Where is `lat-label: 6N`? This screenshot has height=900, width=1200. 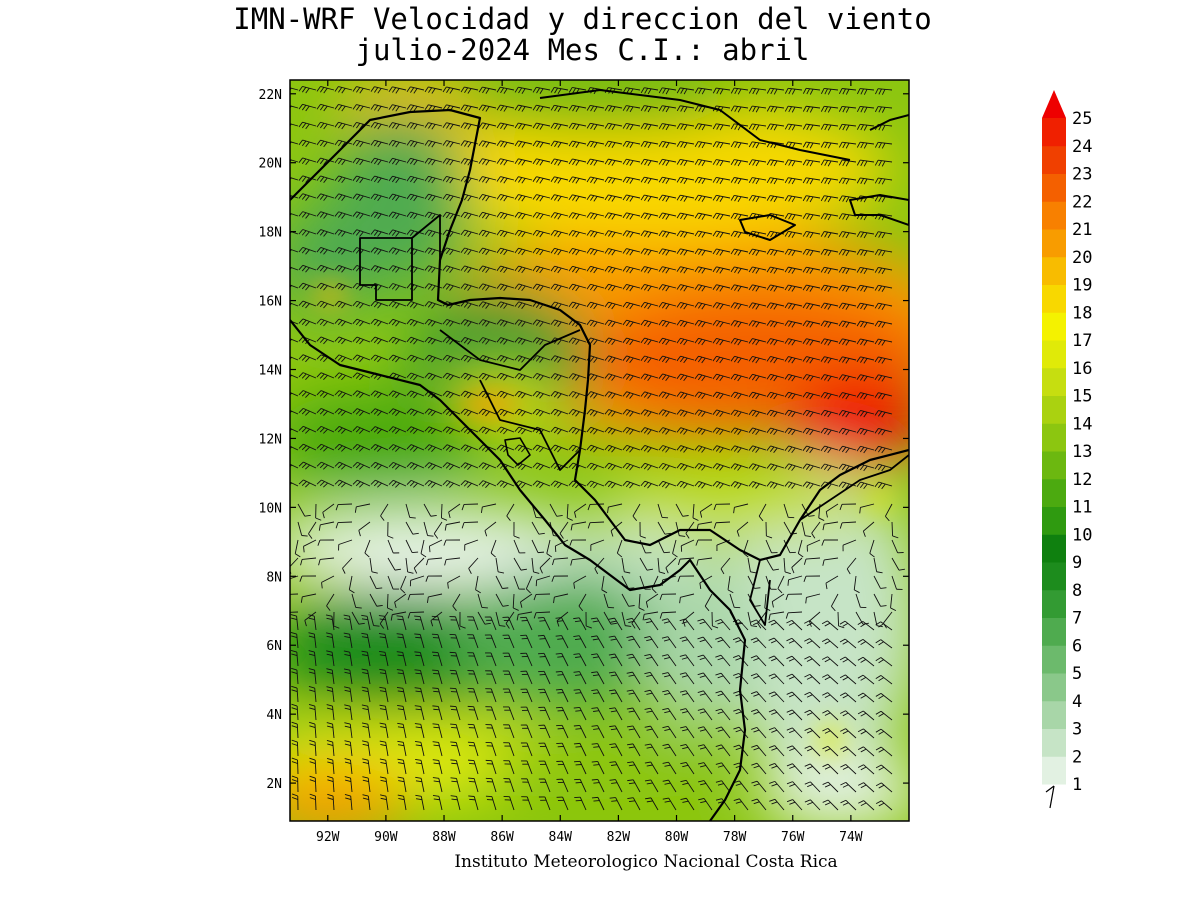 lat-label: 6N is located at coordinates (274, 646).